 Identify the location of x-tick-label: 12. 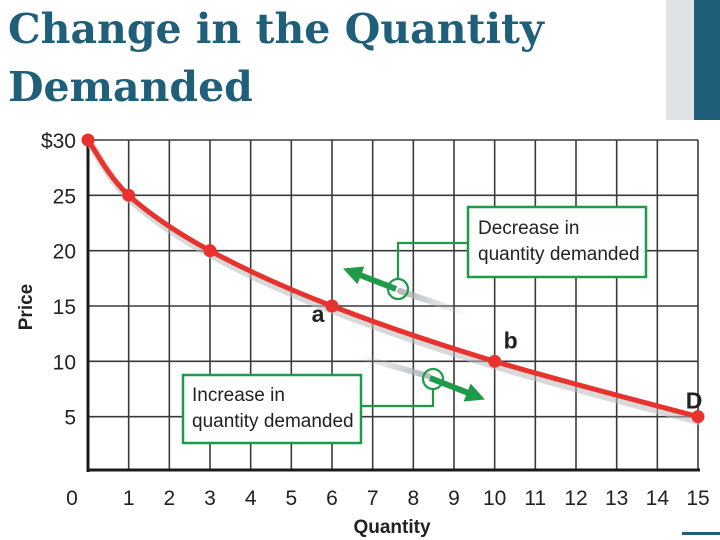
(575, 498).